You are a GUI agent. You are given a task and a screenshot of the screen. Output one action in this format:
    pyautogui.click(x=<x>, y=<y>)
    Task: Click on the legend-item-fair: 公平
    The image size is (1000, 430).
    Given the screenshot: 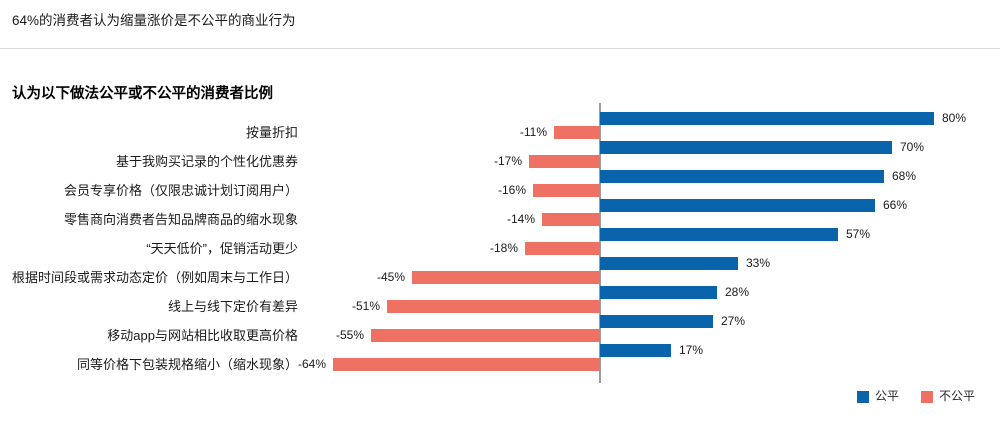 What is the action you would take?
    pyautogui.click(x=877, y=396)
    